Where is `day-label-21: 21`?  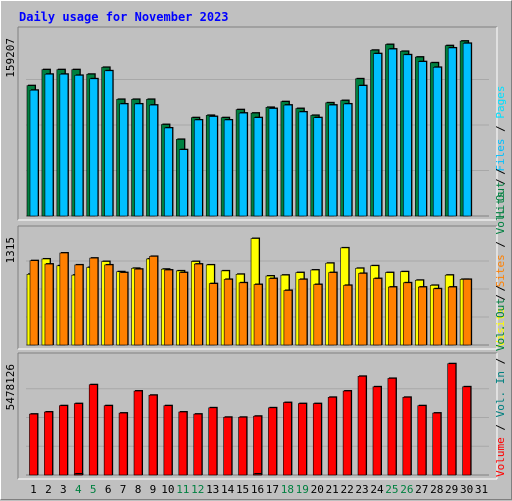
day-label-21: 21 is located at coordinates (332, 489).